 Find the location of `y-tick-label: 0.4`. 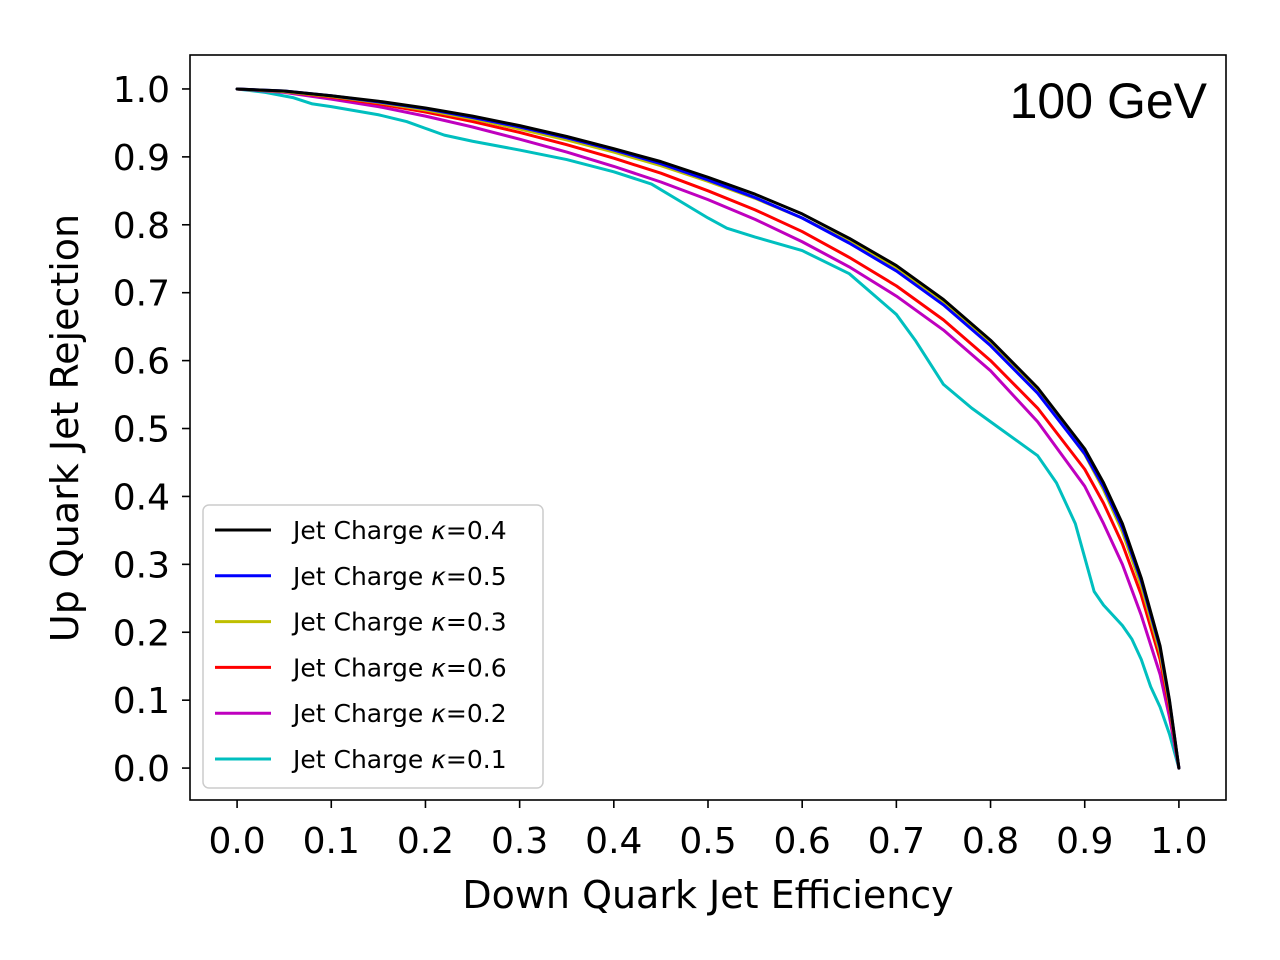

y-tick-label: 0.4 is located at coordinates (141, 497).